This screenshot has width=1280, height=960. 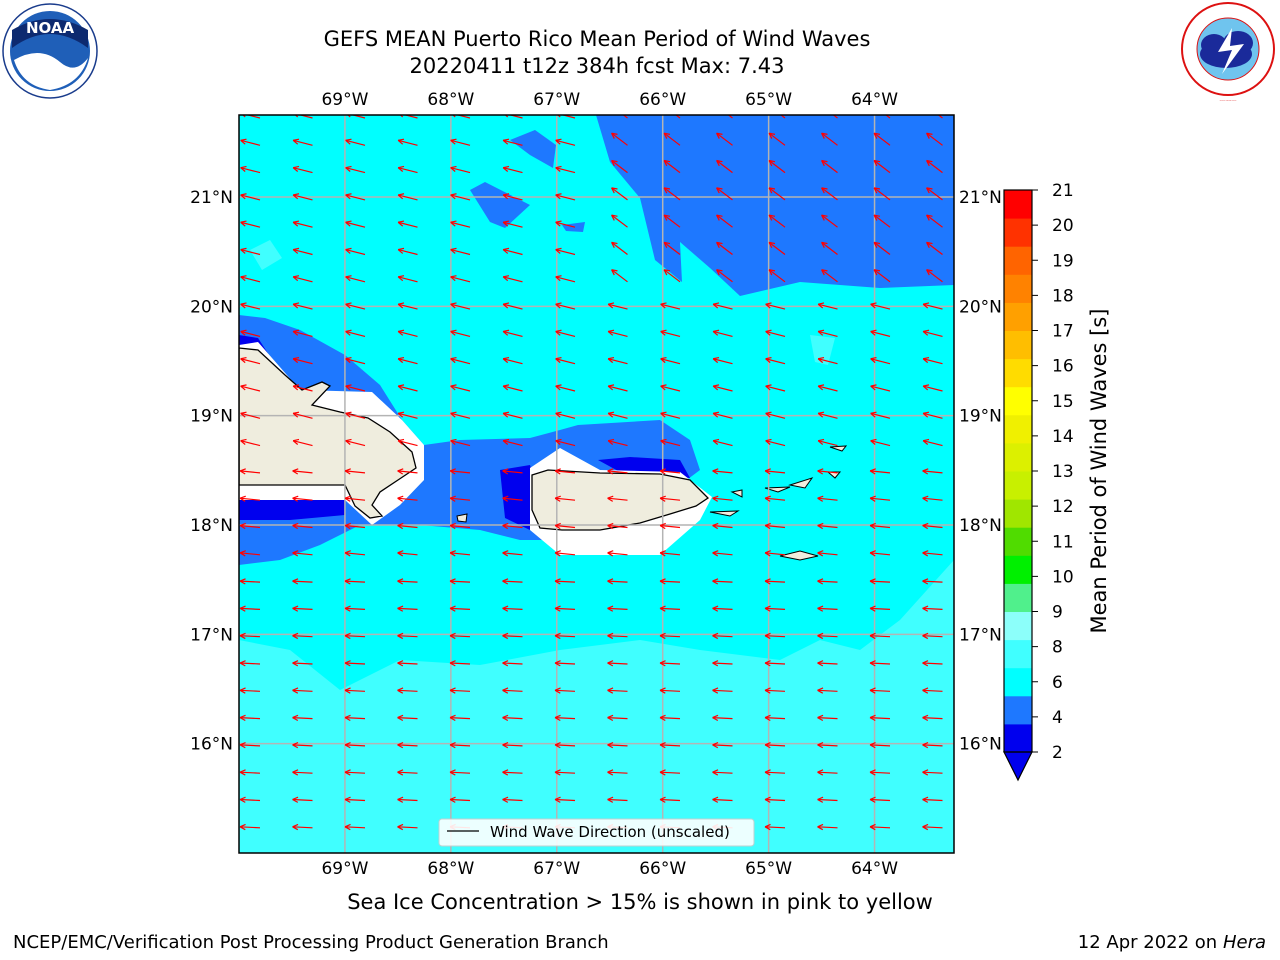 I want to click on colorbar-tick-label: 17, so click(x=1063, y=332).